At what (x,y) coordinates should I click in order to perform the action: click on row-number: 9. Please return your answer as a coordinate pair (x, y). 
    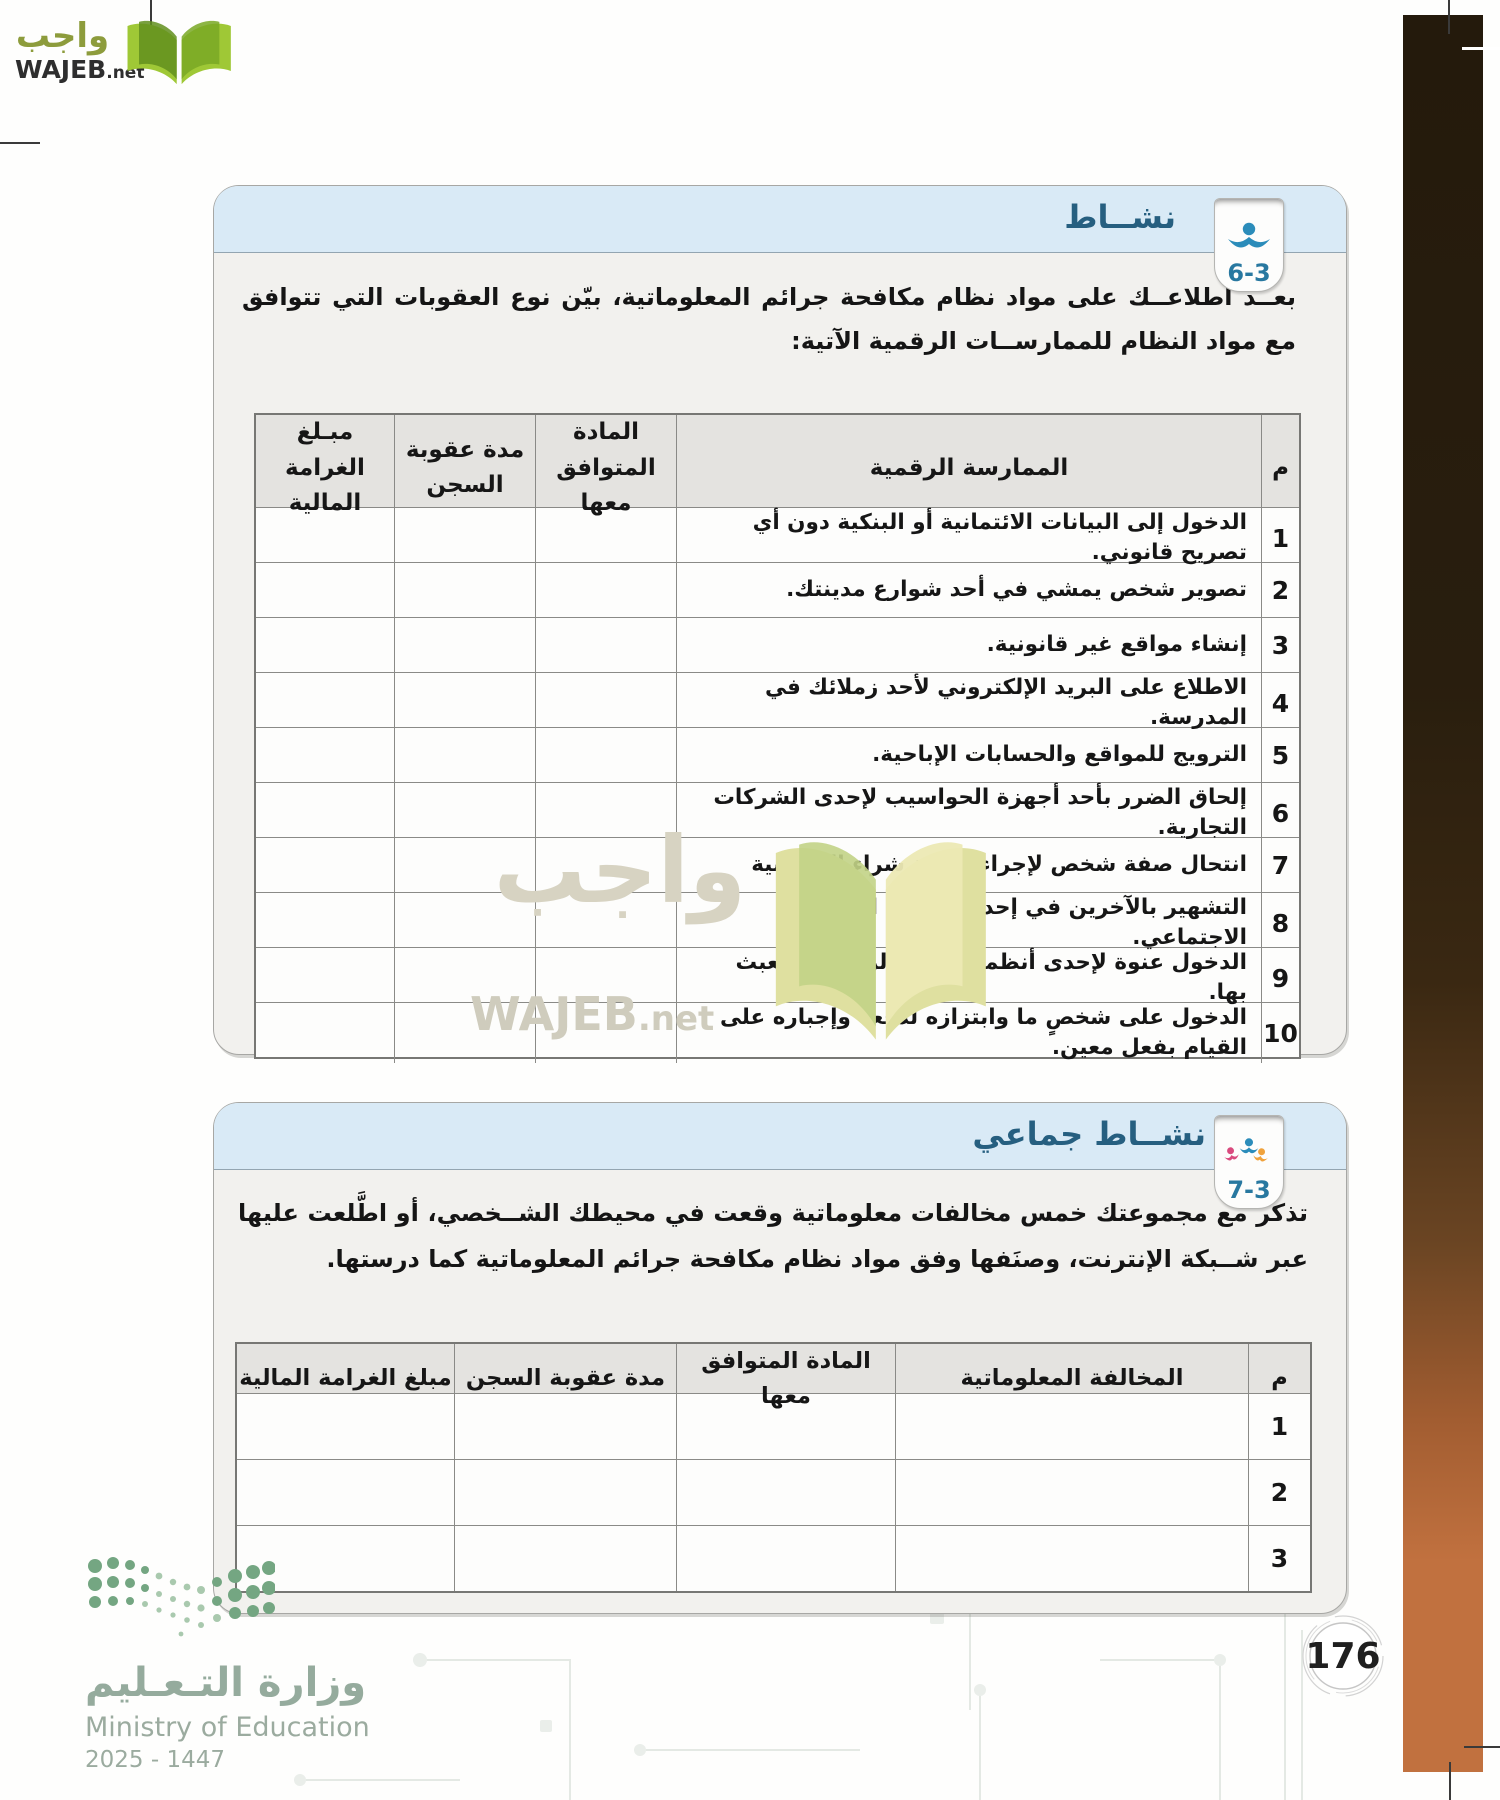
    Looking at the image, I should click on (1280, 978).